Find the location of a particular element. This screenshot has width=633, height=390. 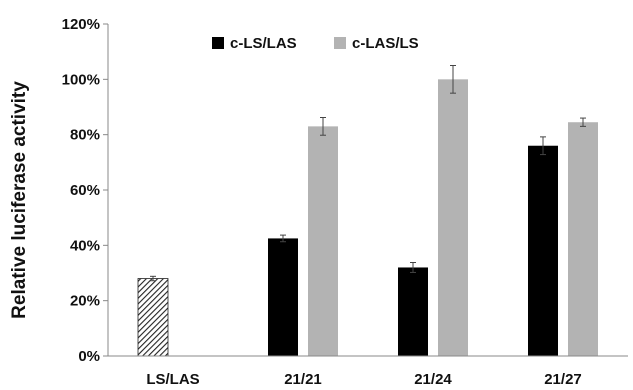

x-tick-label: 21/21 is located at coordinates (303, 379).